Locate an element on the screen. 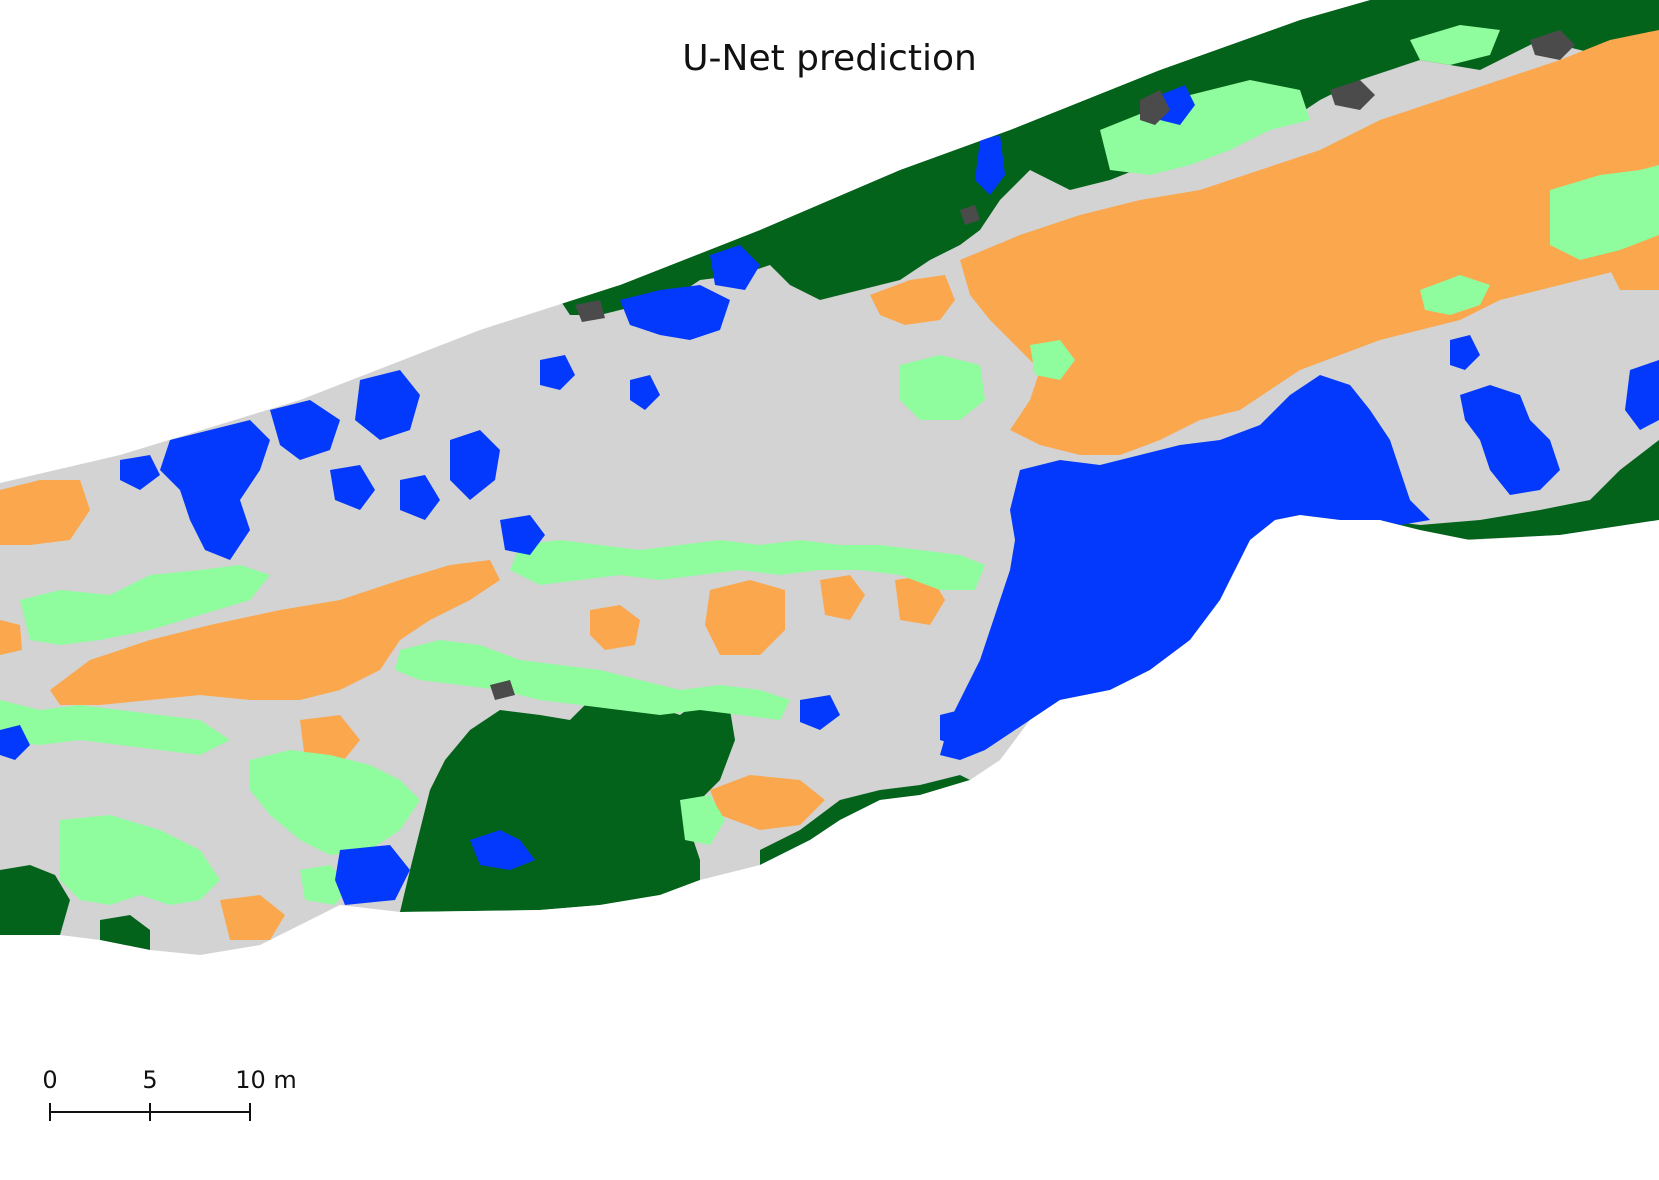 This screenshot has width=1659, height=1180. scale-bar-label: 0 is located at coordinates (49, 1080).